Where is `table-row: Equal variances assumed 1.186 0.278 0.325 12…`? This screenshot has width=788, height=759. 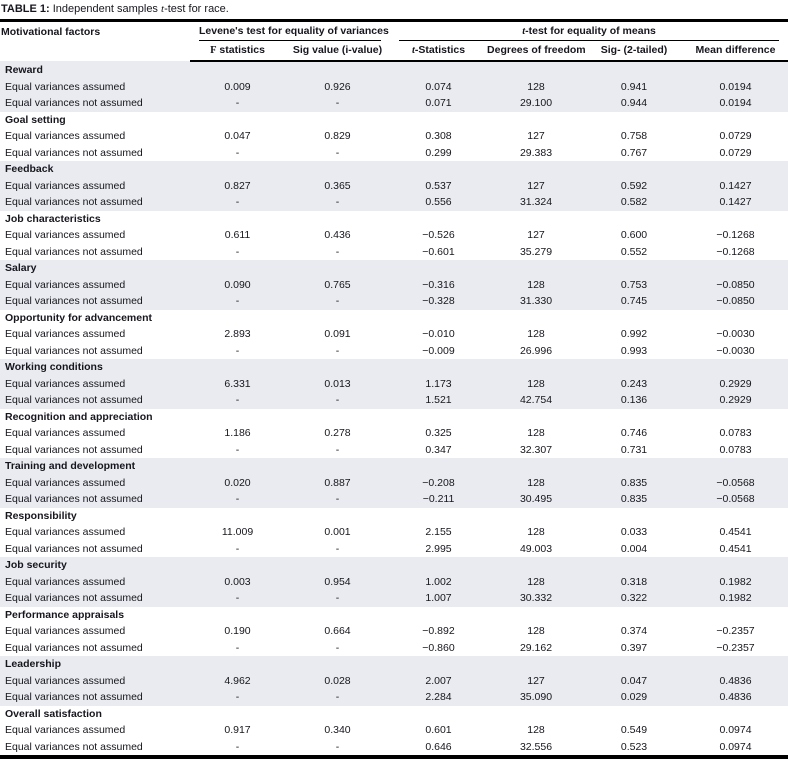 table-row: Equal variances assumed 1.186 0.278 0.325 12… is located at coordinates (394, 433).